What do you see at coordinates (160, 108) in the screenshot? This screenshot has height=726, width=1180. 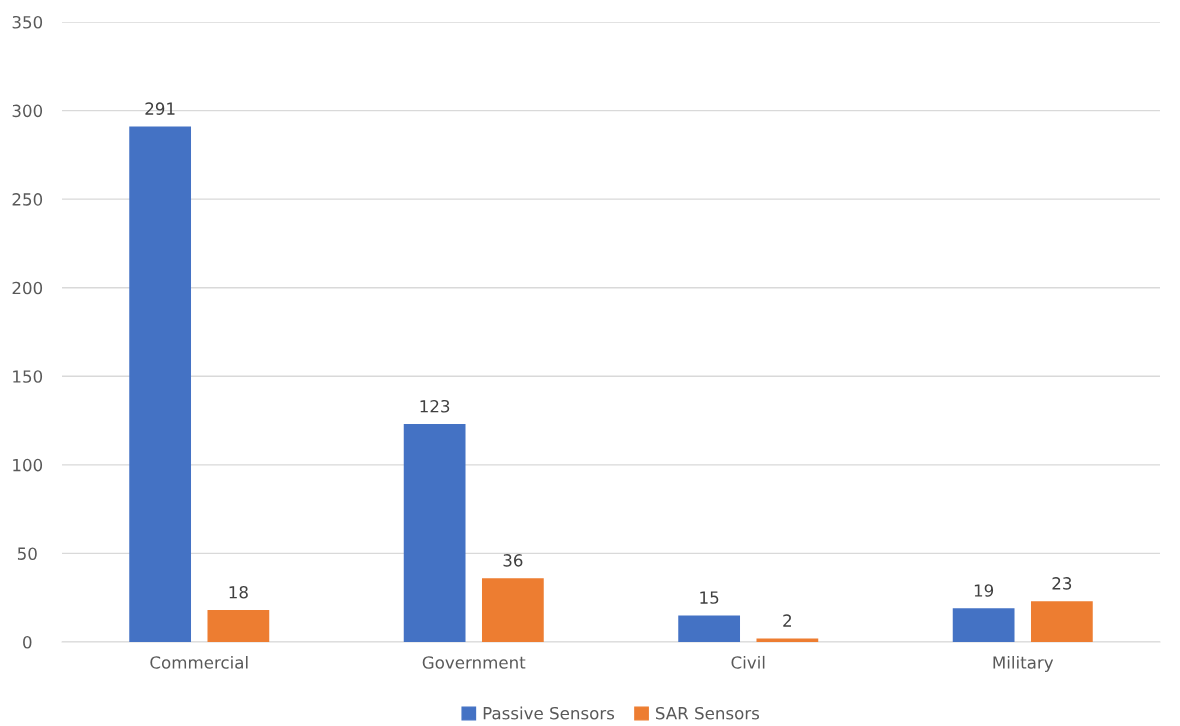 I see `data-label: 291` at bounding box center [160, 108].